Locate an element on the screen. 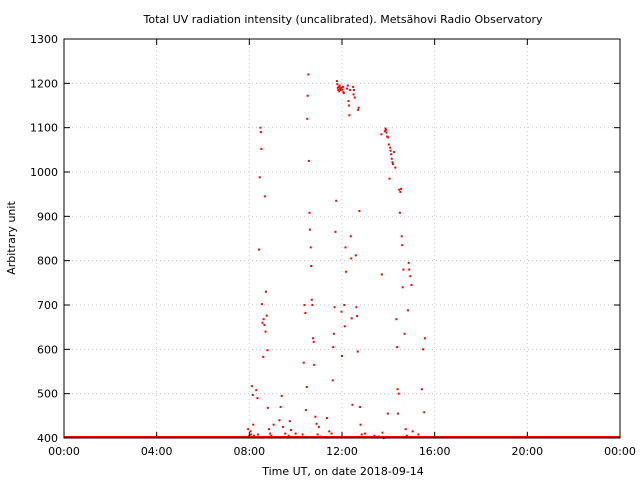 This screenshot has height=480, width=640. x-tick-label: 04:00 is located at coordinates (157, 451).